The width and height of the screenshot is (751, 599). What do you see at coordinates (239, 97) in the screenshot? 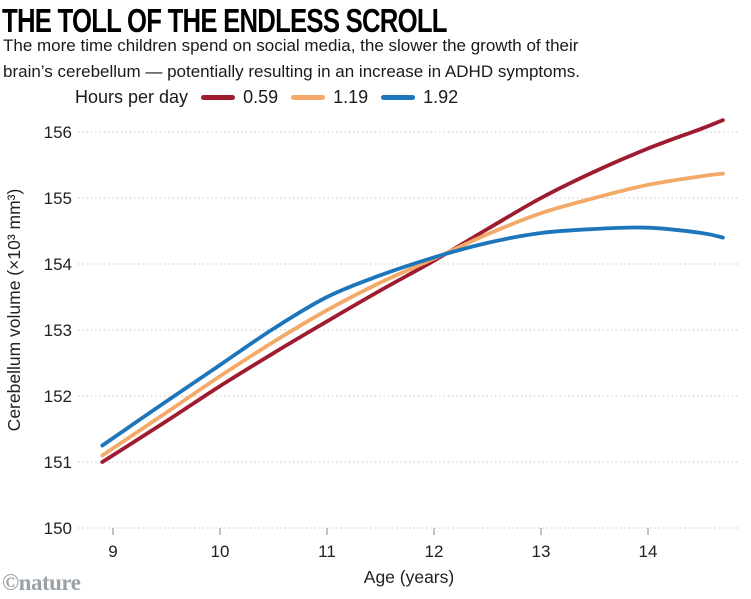
I see `legend-item-0.59: 0.59` at bounding box center [239, 97].